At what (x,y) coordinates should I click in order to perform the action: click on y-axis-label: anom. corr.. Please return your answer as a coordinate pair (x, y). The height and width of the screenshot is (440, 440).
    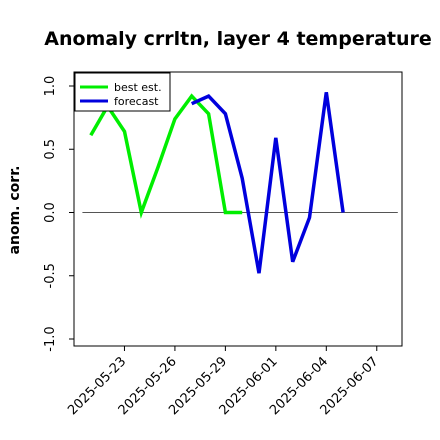
    Looking at the image, I should click on (15, 210).